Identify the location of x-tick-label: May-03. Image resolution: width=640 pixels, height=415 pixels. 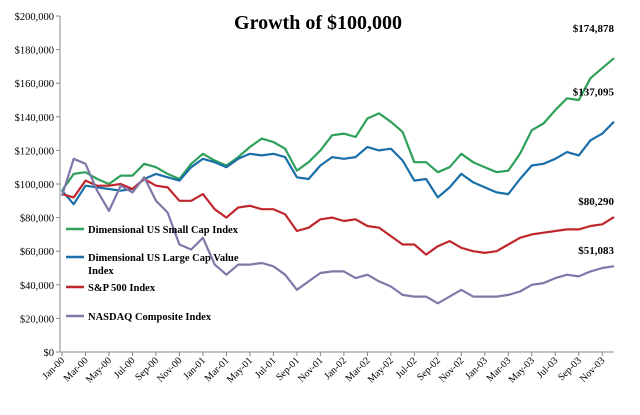
(522, 370).